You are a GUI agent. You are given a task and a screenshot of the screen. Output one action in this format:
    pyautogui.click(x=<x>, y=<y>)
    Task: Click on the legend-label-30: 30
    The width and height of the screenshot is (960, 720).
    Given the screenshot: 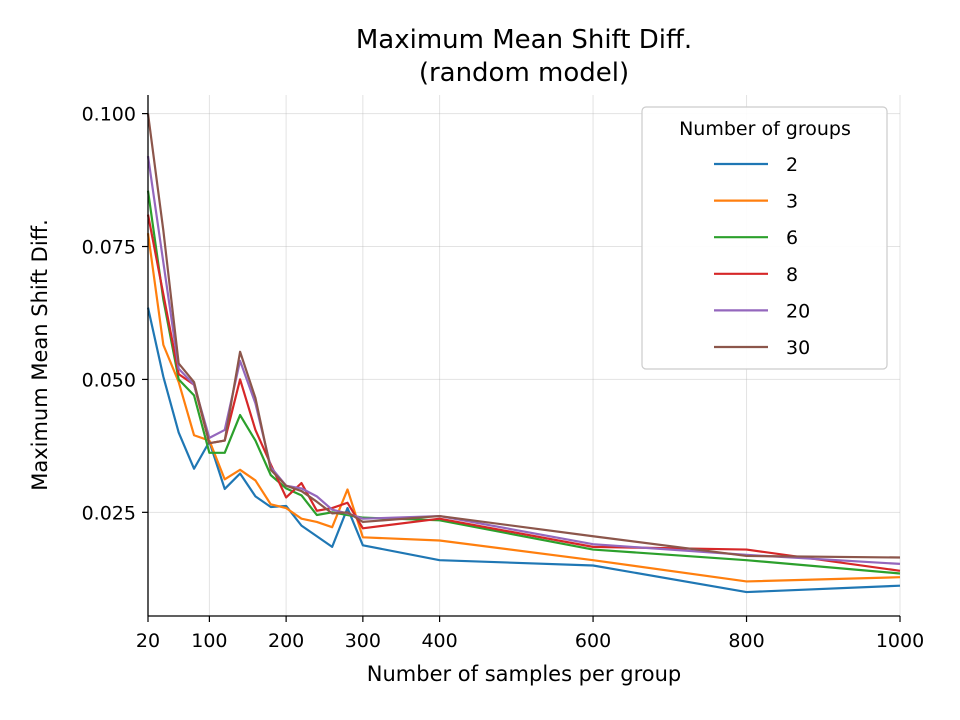 What is the action you would take?
    pyautogui.click(x=798, y=348)
    